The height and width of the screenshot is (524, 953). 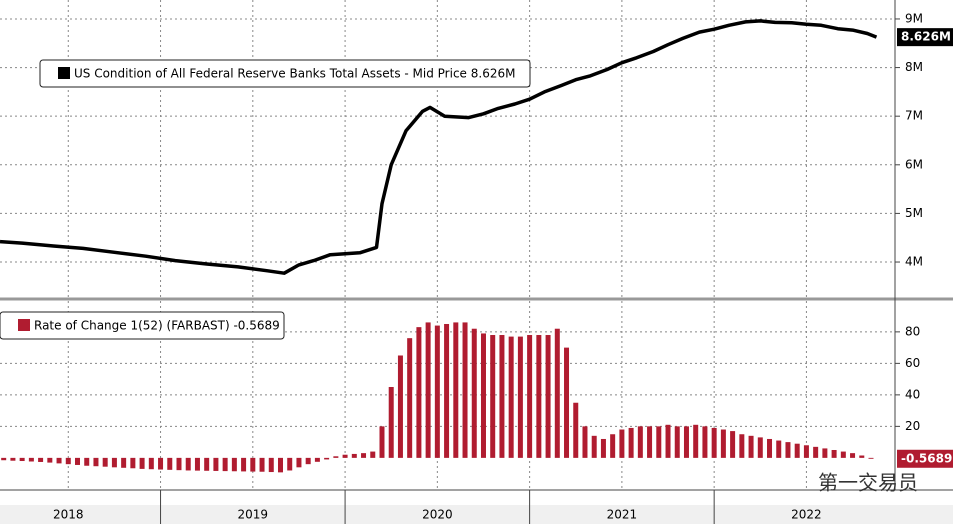 I want to click on y-tick-label: 8M, so click(x=914, y=67).